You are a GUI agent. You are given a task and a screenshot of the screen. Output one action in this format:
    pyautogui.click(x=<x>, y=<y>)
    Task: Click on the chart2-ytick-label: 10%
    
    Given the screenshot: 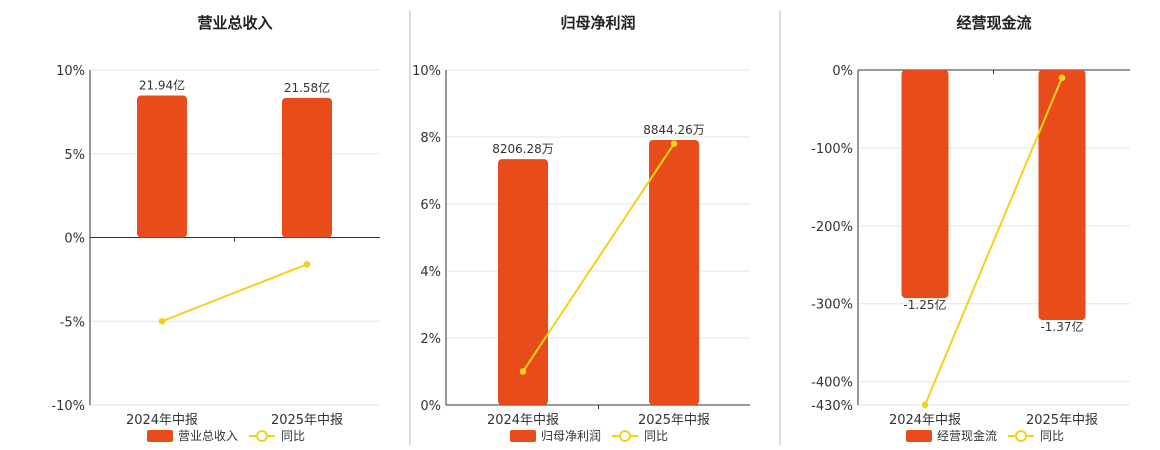 What is the action you would take?
    pyautogui.click(x=426, y=71)
    